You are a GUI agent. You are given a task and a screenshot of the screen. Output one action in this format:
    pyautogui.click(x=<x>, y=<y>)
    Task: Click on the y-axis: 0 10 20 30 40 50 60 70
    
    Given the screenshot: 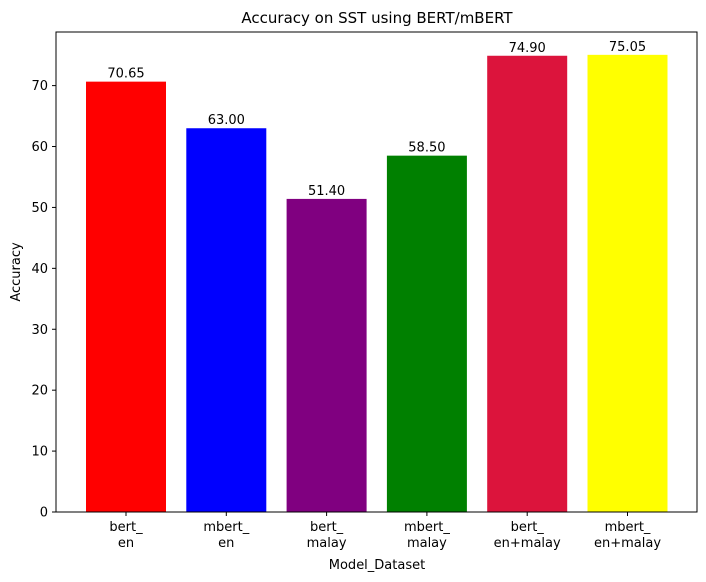 What is the action you would take?
    pyautogui.click(x=43, y=300)
    